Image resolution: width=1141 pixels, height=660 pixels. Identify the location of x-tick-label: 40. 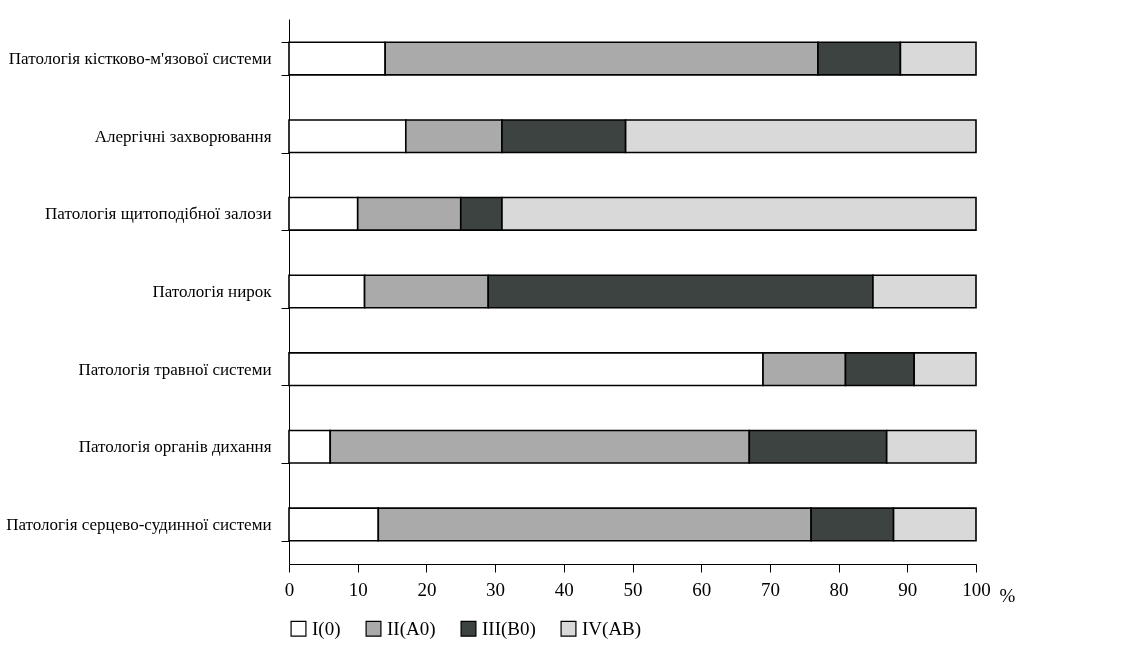
(564, 589).